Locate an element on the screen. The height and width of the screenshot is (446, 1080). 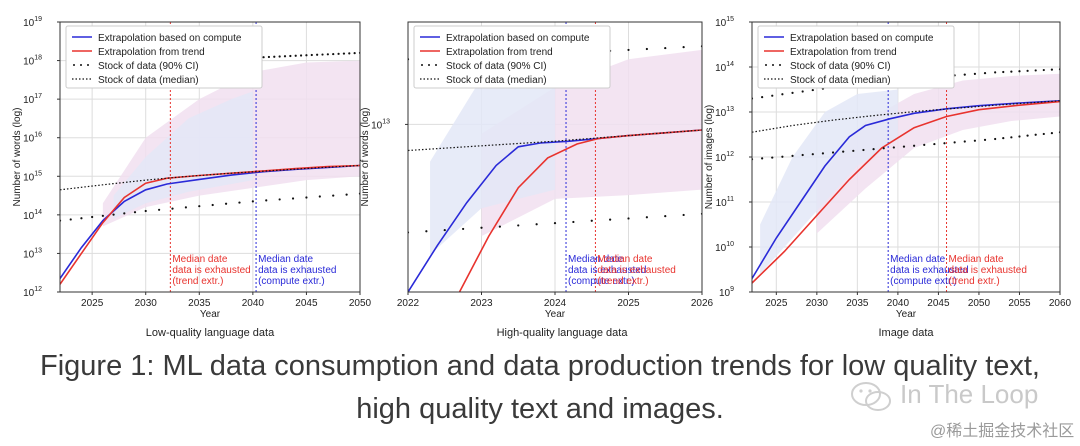
y-tick-exponent: 12 is located at coordinates (730, 154).